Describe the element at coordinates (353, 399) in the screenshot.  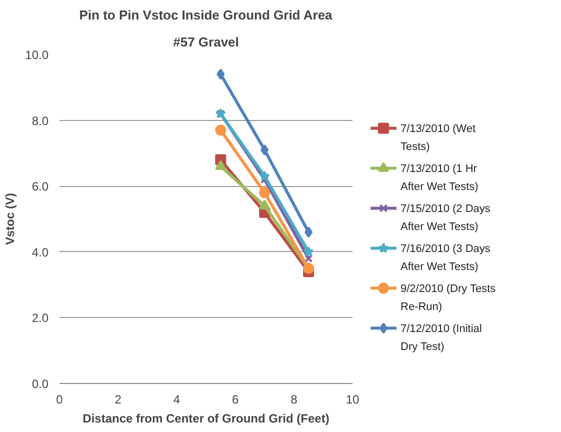
I see `x-tick-label: 10` at that location.